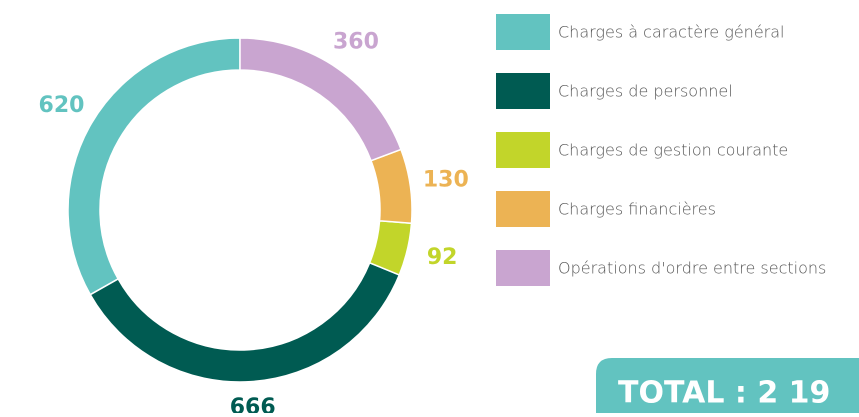 The image size is (859, 417). I want to click on legend-label: Charges de gestion courante, so click(673, 150).